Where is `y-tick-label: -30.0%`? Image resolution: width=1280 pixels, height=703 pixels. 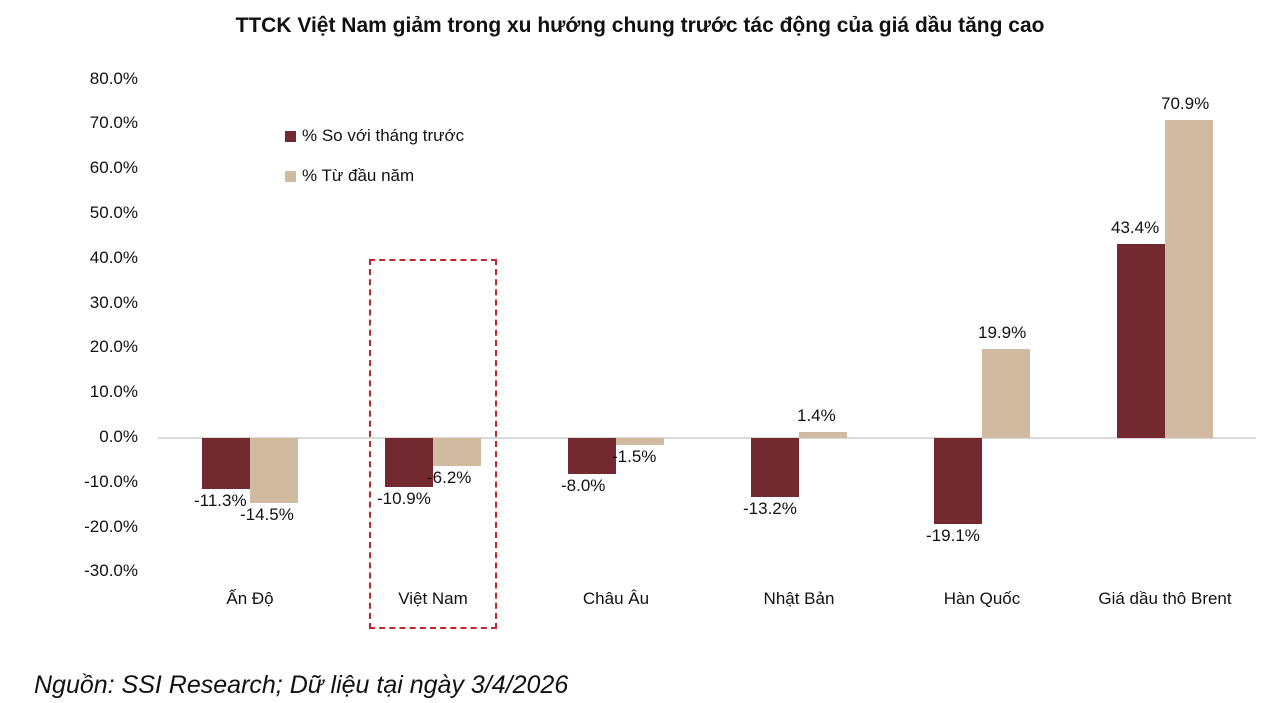 y-tick-label: -30.0% is located at coordinates (111, 571).